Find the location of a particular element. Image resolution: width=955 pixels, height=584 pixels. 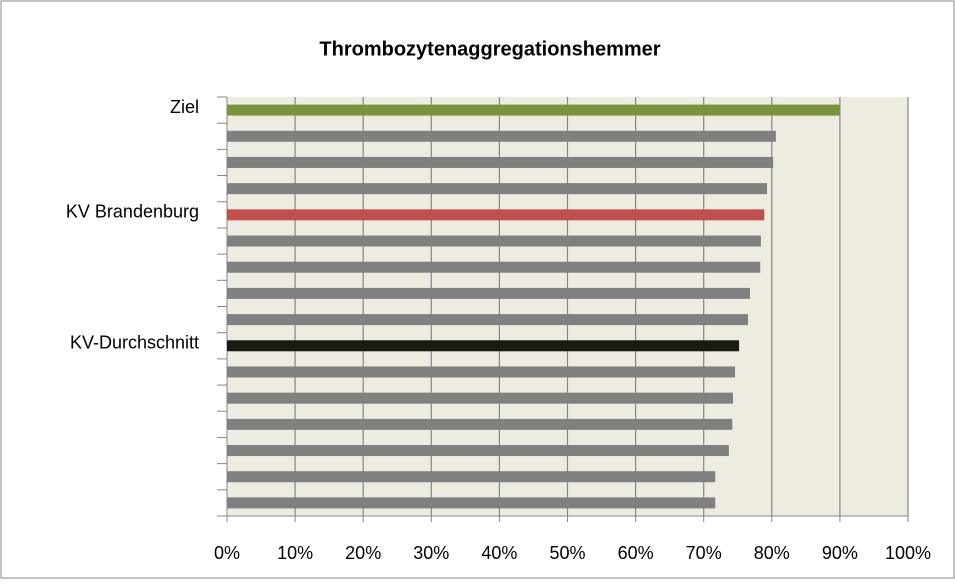

x-tick-label: 10% is located at coordinates (295, 553).